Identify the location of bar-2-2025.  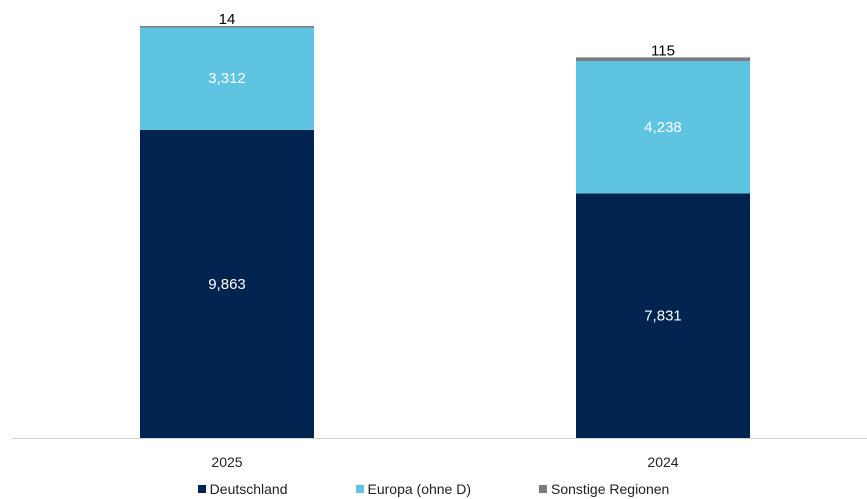
(227, 27).